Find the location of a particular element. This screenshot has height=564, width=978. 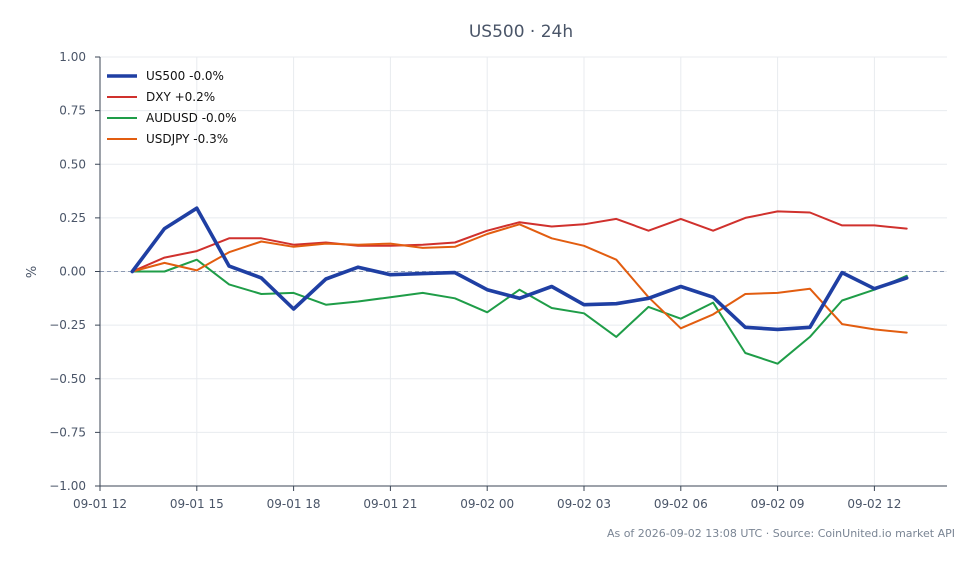

y-tick-label: 0.25 is located at coordinates (72, 218).